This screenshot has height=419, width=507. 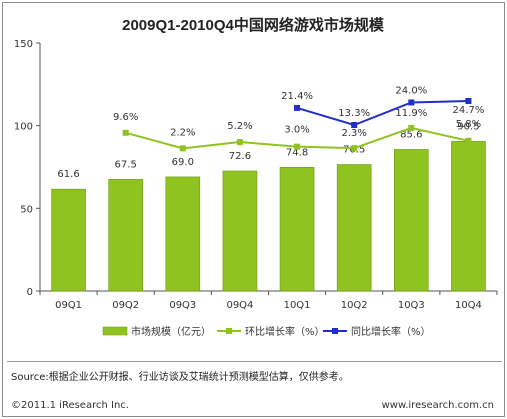 I want to click on legend-qoq-marker, so click(x=229, y=331).